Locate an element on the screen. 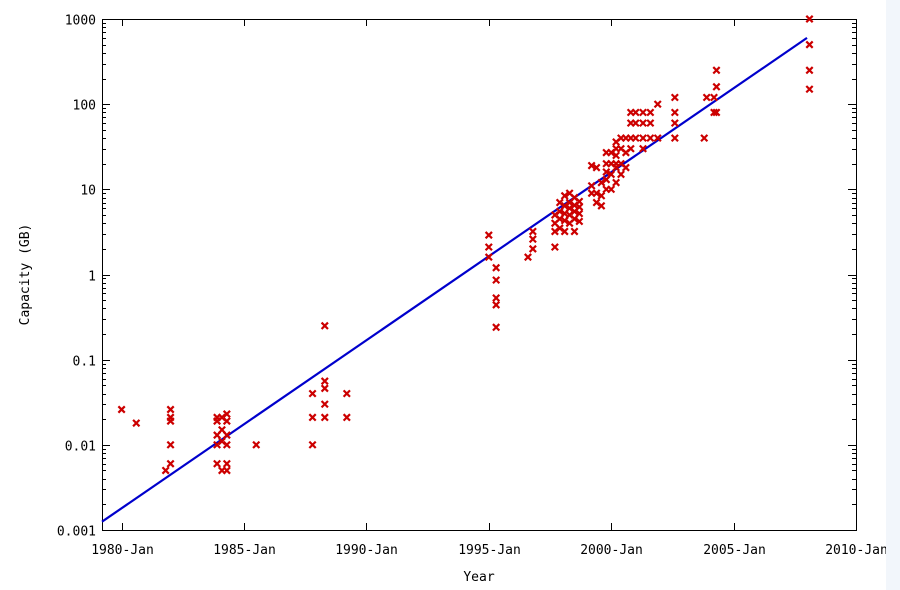 The image size is (900, 590). x-tick-label: 2005-Jan is located at coordinates (734, 550).